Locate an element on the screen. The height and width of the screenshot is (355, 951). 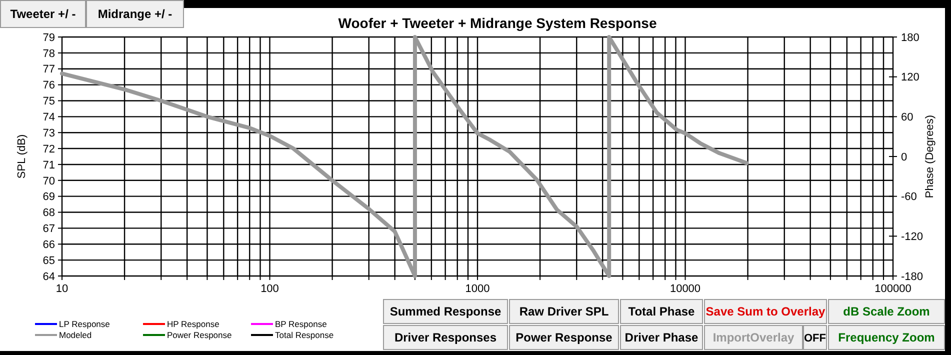
legend-label: Power Response is located at coordinates (199, 335).